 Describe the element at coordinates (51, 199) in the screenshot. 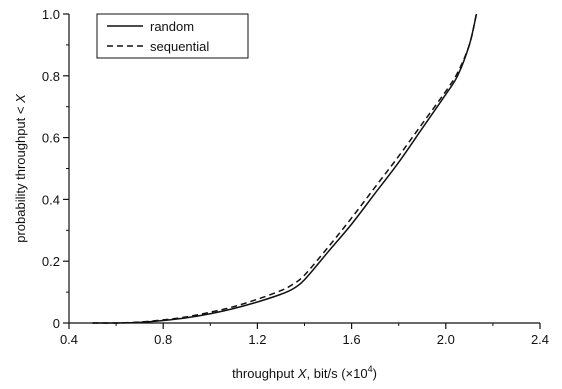

I see `y-tick-label: 0.4` at that location.